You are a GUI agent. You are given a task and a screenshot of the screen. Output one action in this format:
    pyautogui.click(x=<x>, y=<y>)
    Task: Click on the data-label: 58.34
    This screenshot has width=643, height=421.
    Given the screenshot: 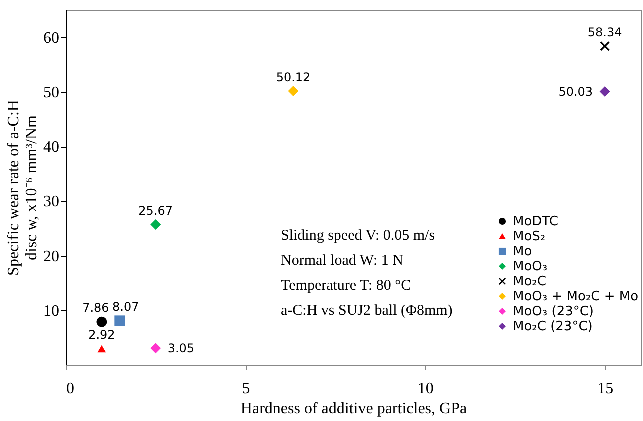 What is the action you would take?
    pyautogui.click(x=605, y=32)
    